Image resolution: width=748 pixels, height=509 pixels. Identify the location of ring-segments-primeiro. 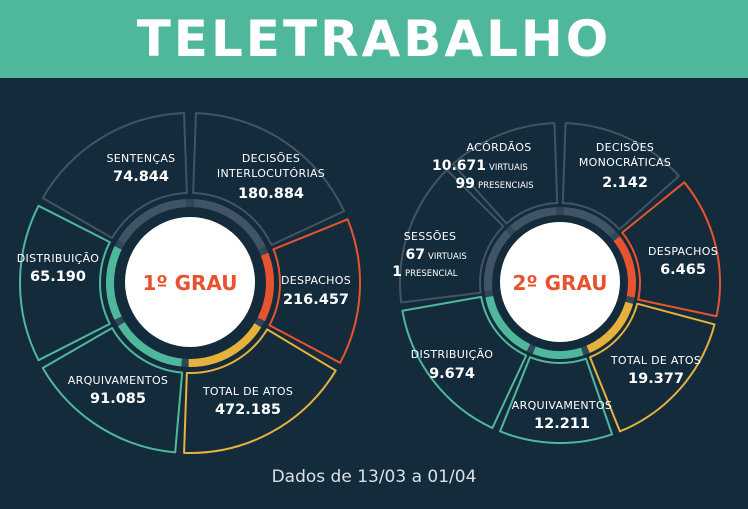
(190, 283).